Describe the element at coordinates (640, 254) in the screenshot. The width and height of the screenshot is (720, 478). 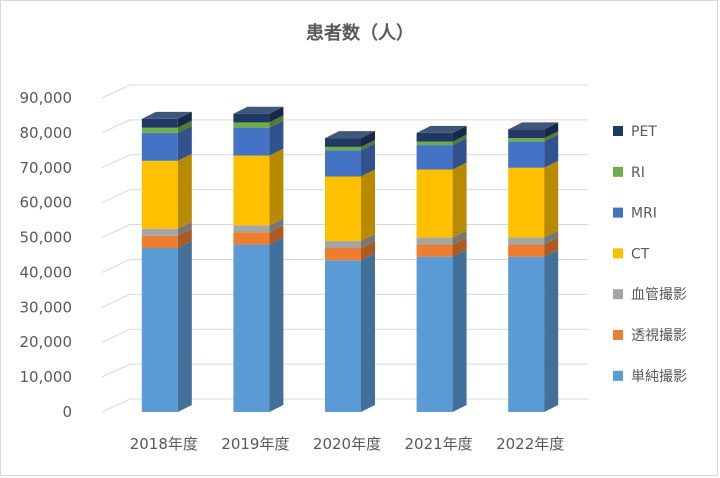
I see `legend-label: CT` at that location.